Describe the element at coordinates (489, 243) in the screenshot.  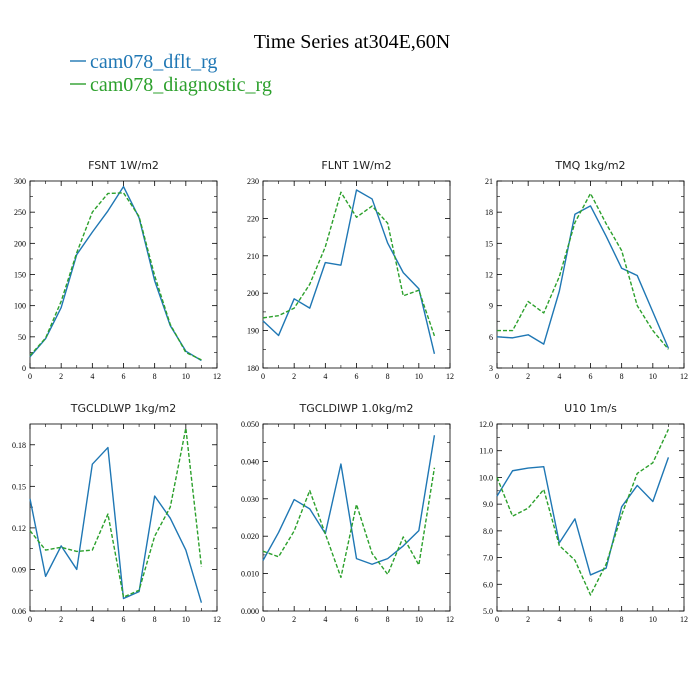
I see `y-tick-label: 15` at that location.